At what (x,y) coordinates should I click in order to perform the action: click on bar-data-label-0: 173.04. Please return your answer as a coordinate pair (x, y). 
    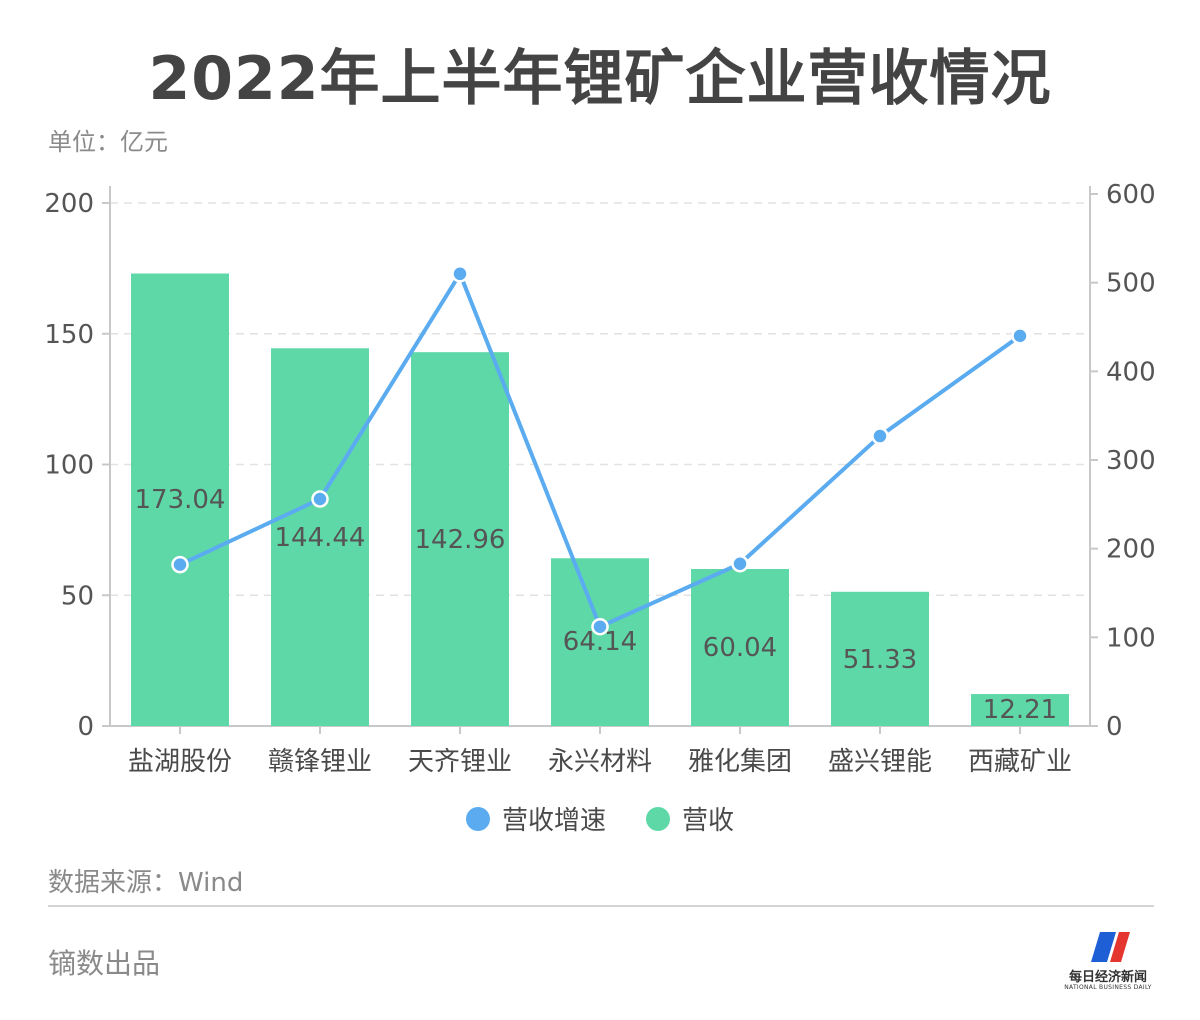
    Looking at the image, I should click on (180, 500).